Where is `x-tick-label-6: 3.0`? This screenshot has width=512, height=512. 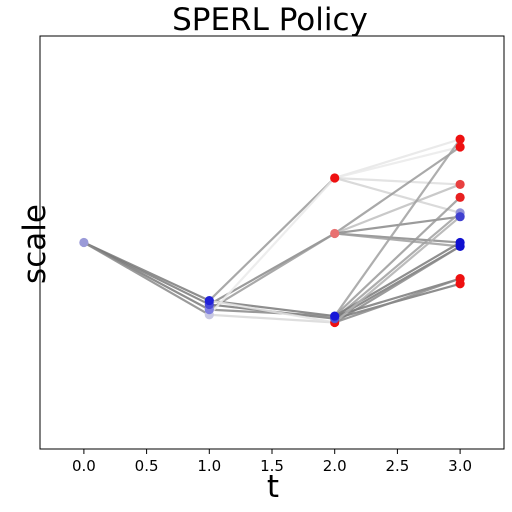
x-tick-label-6: 3.0 is located at coordinates (460, 466).